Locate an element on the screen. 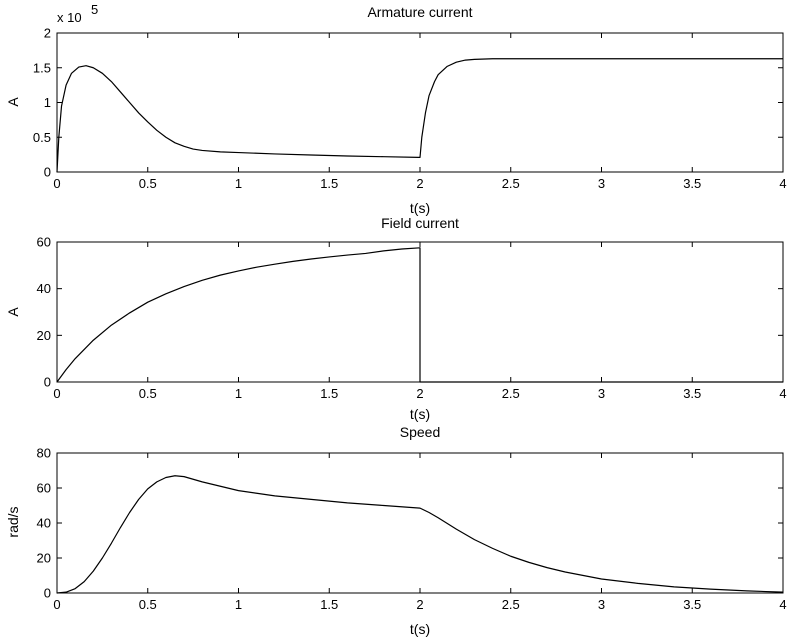 The height and width of the screenshot is (639, 790). plot-title: Speed is located at coordinates (420, 432).